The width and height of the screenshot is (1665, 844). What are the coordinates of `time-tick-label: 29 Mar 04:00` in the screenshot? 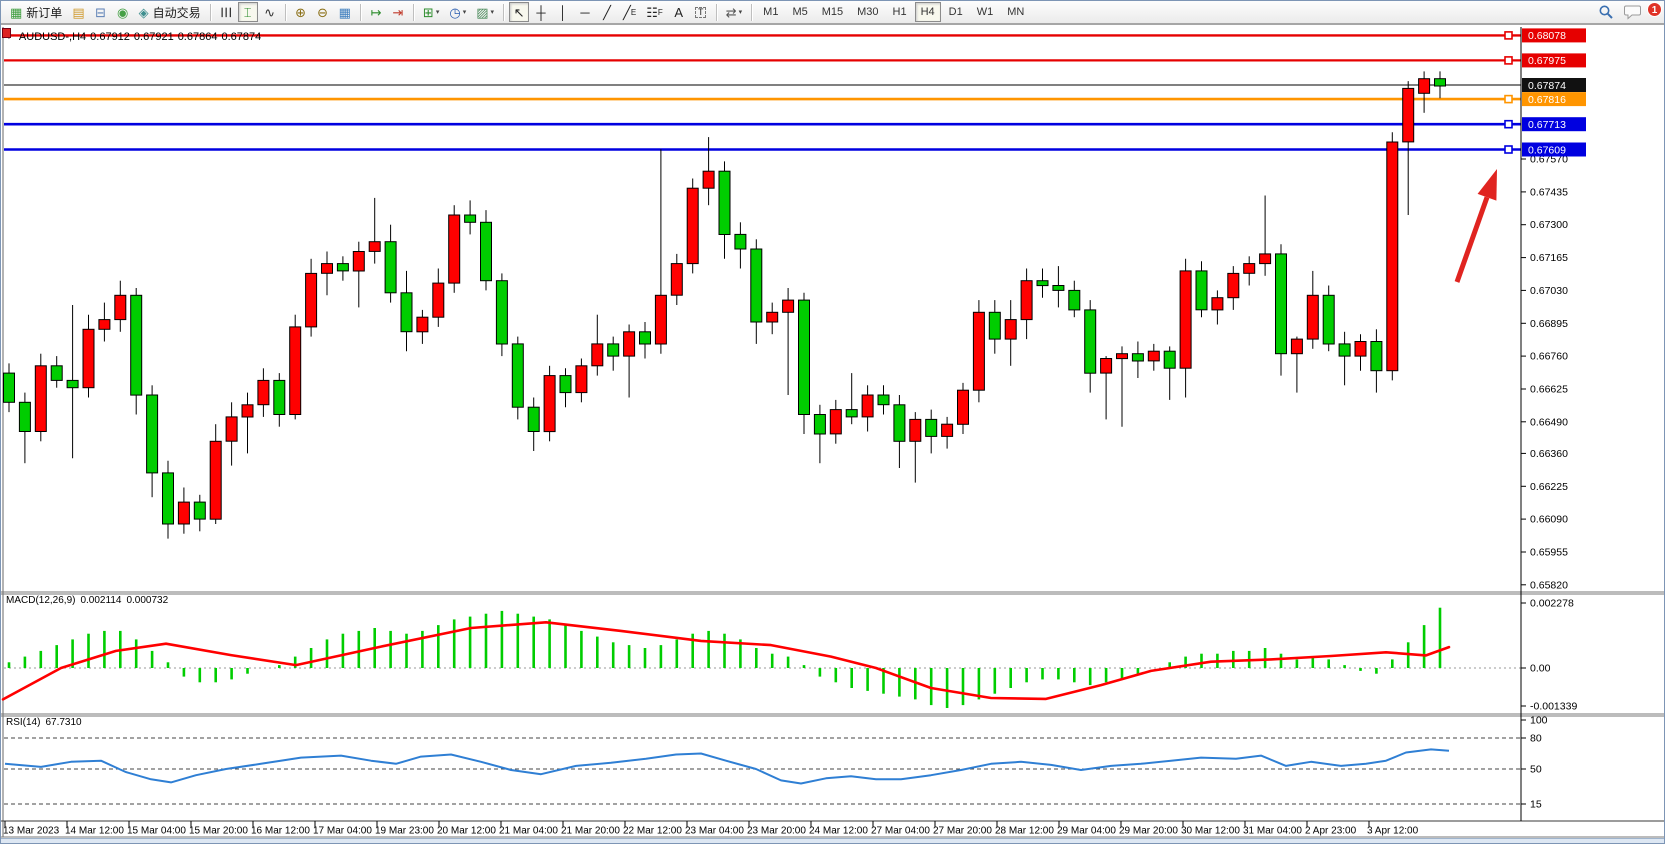 It's located at (1086, 831).